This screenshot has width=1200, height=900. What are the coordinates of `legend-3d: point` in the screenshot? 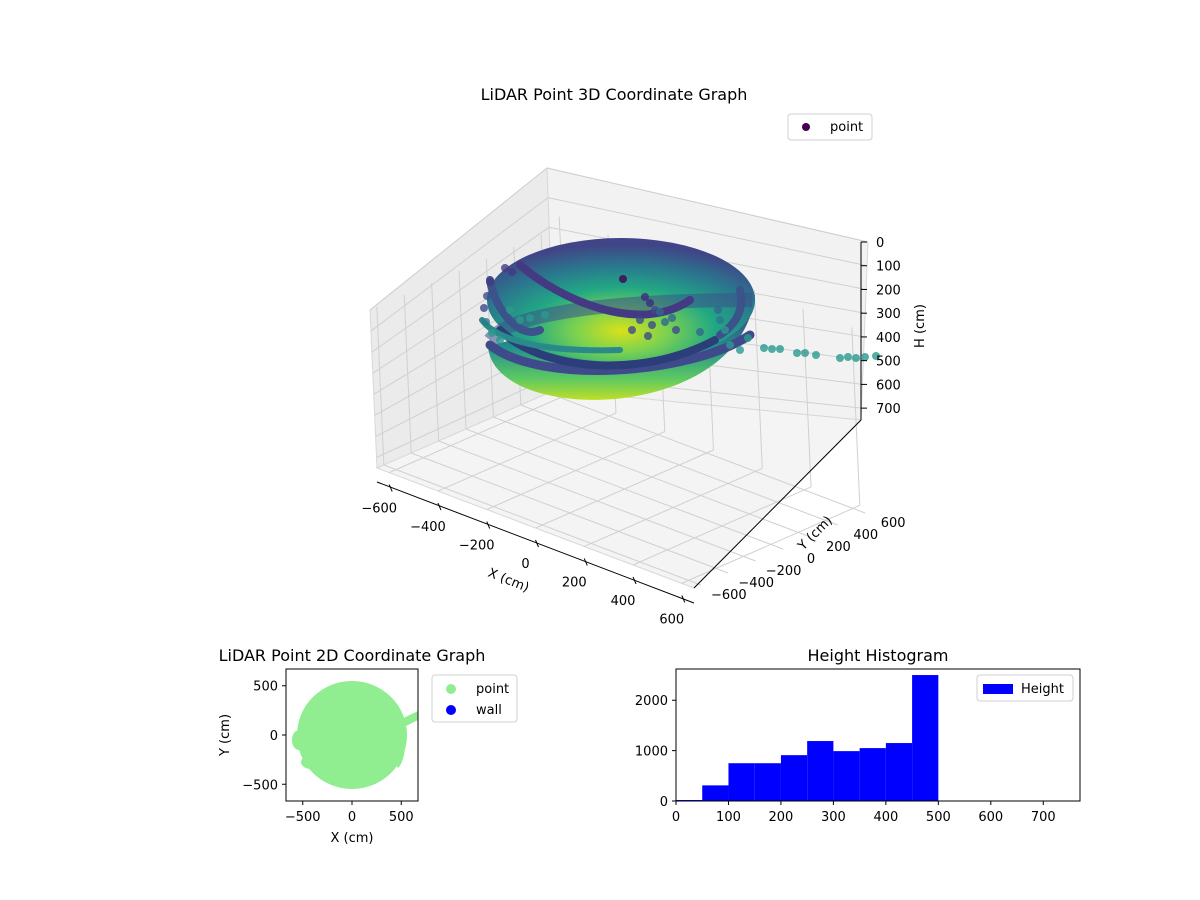 It's located at (830, 127).